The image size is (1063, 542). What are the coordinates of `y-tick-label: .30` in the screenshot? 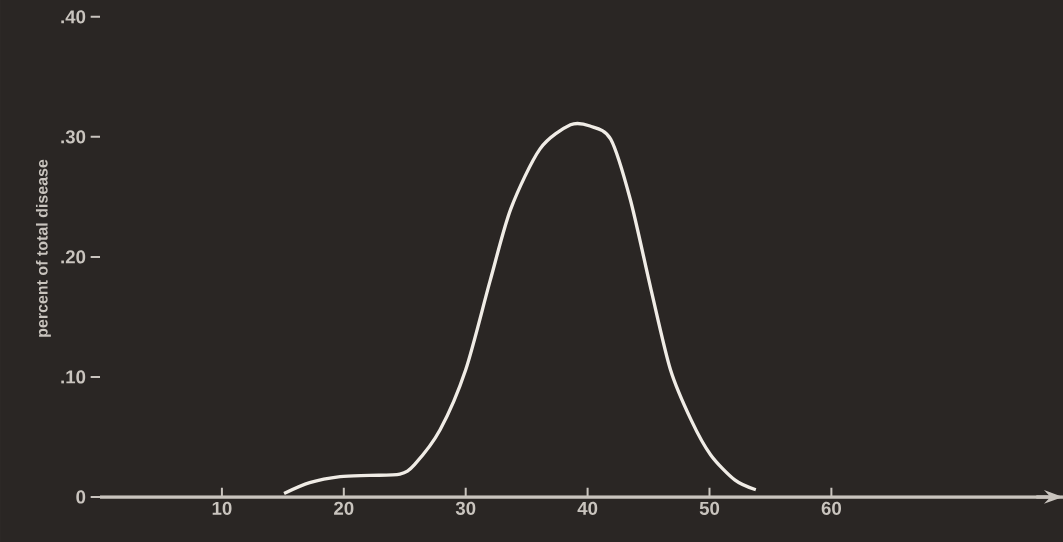 It's located at (73, 137).